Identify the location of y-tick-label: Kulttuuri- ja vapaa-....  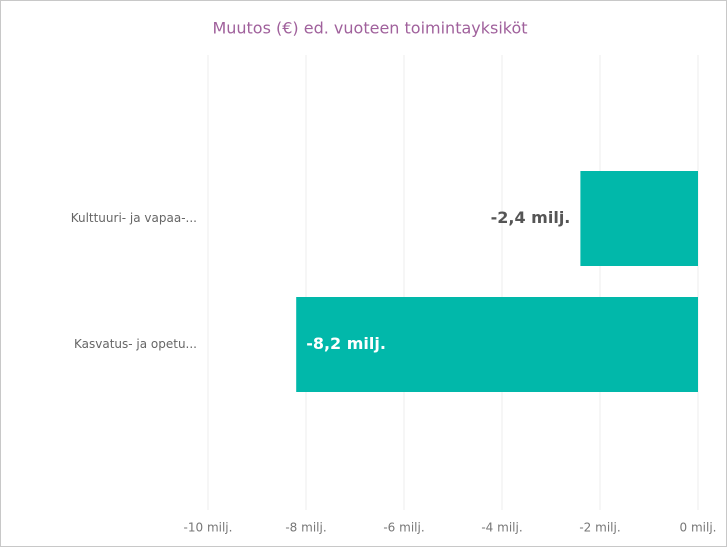
(134, 218).